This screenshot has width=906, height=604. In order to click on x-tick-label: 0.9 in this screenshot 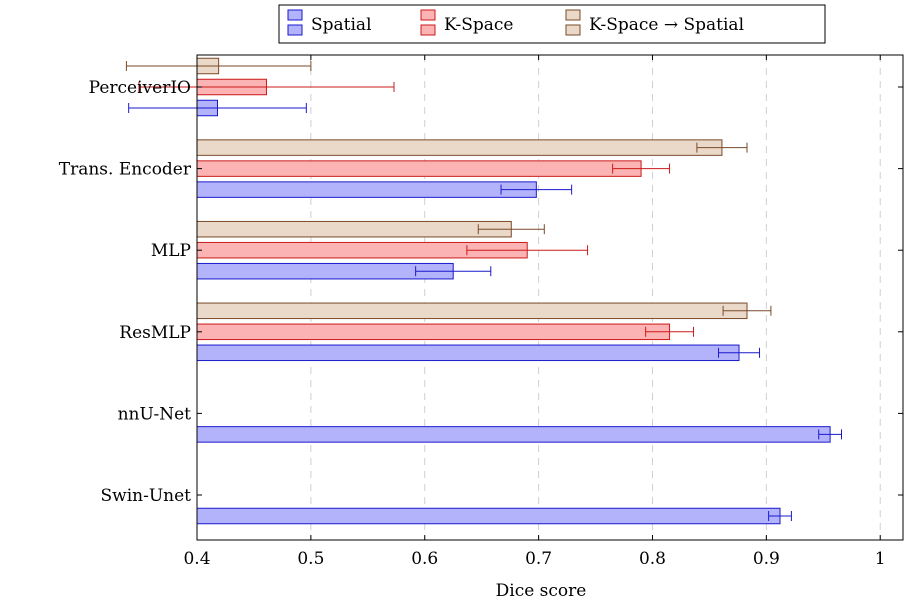, I will do `click(766, 559)`.